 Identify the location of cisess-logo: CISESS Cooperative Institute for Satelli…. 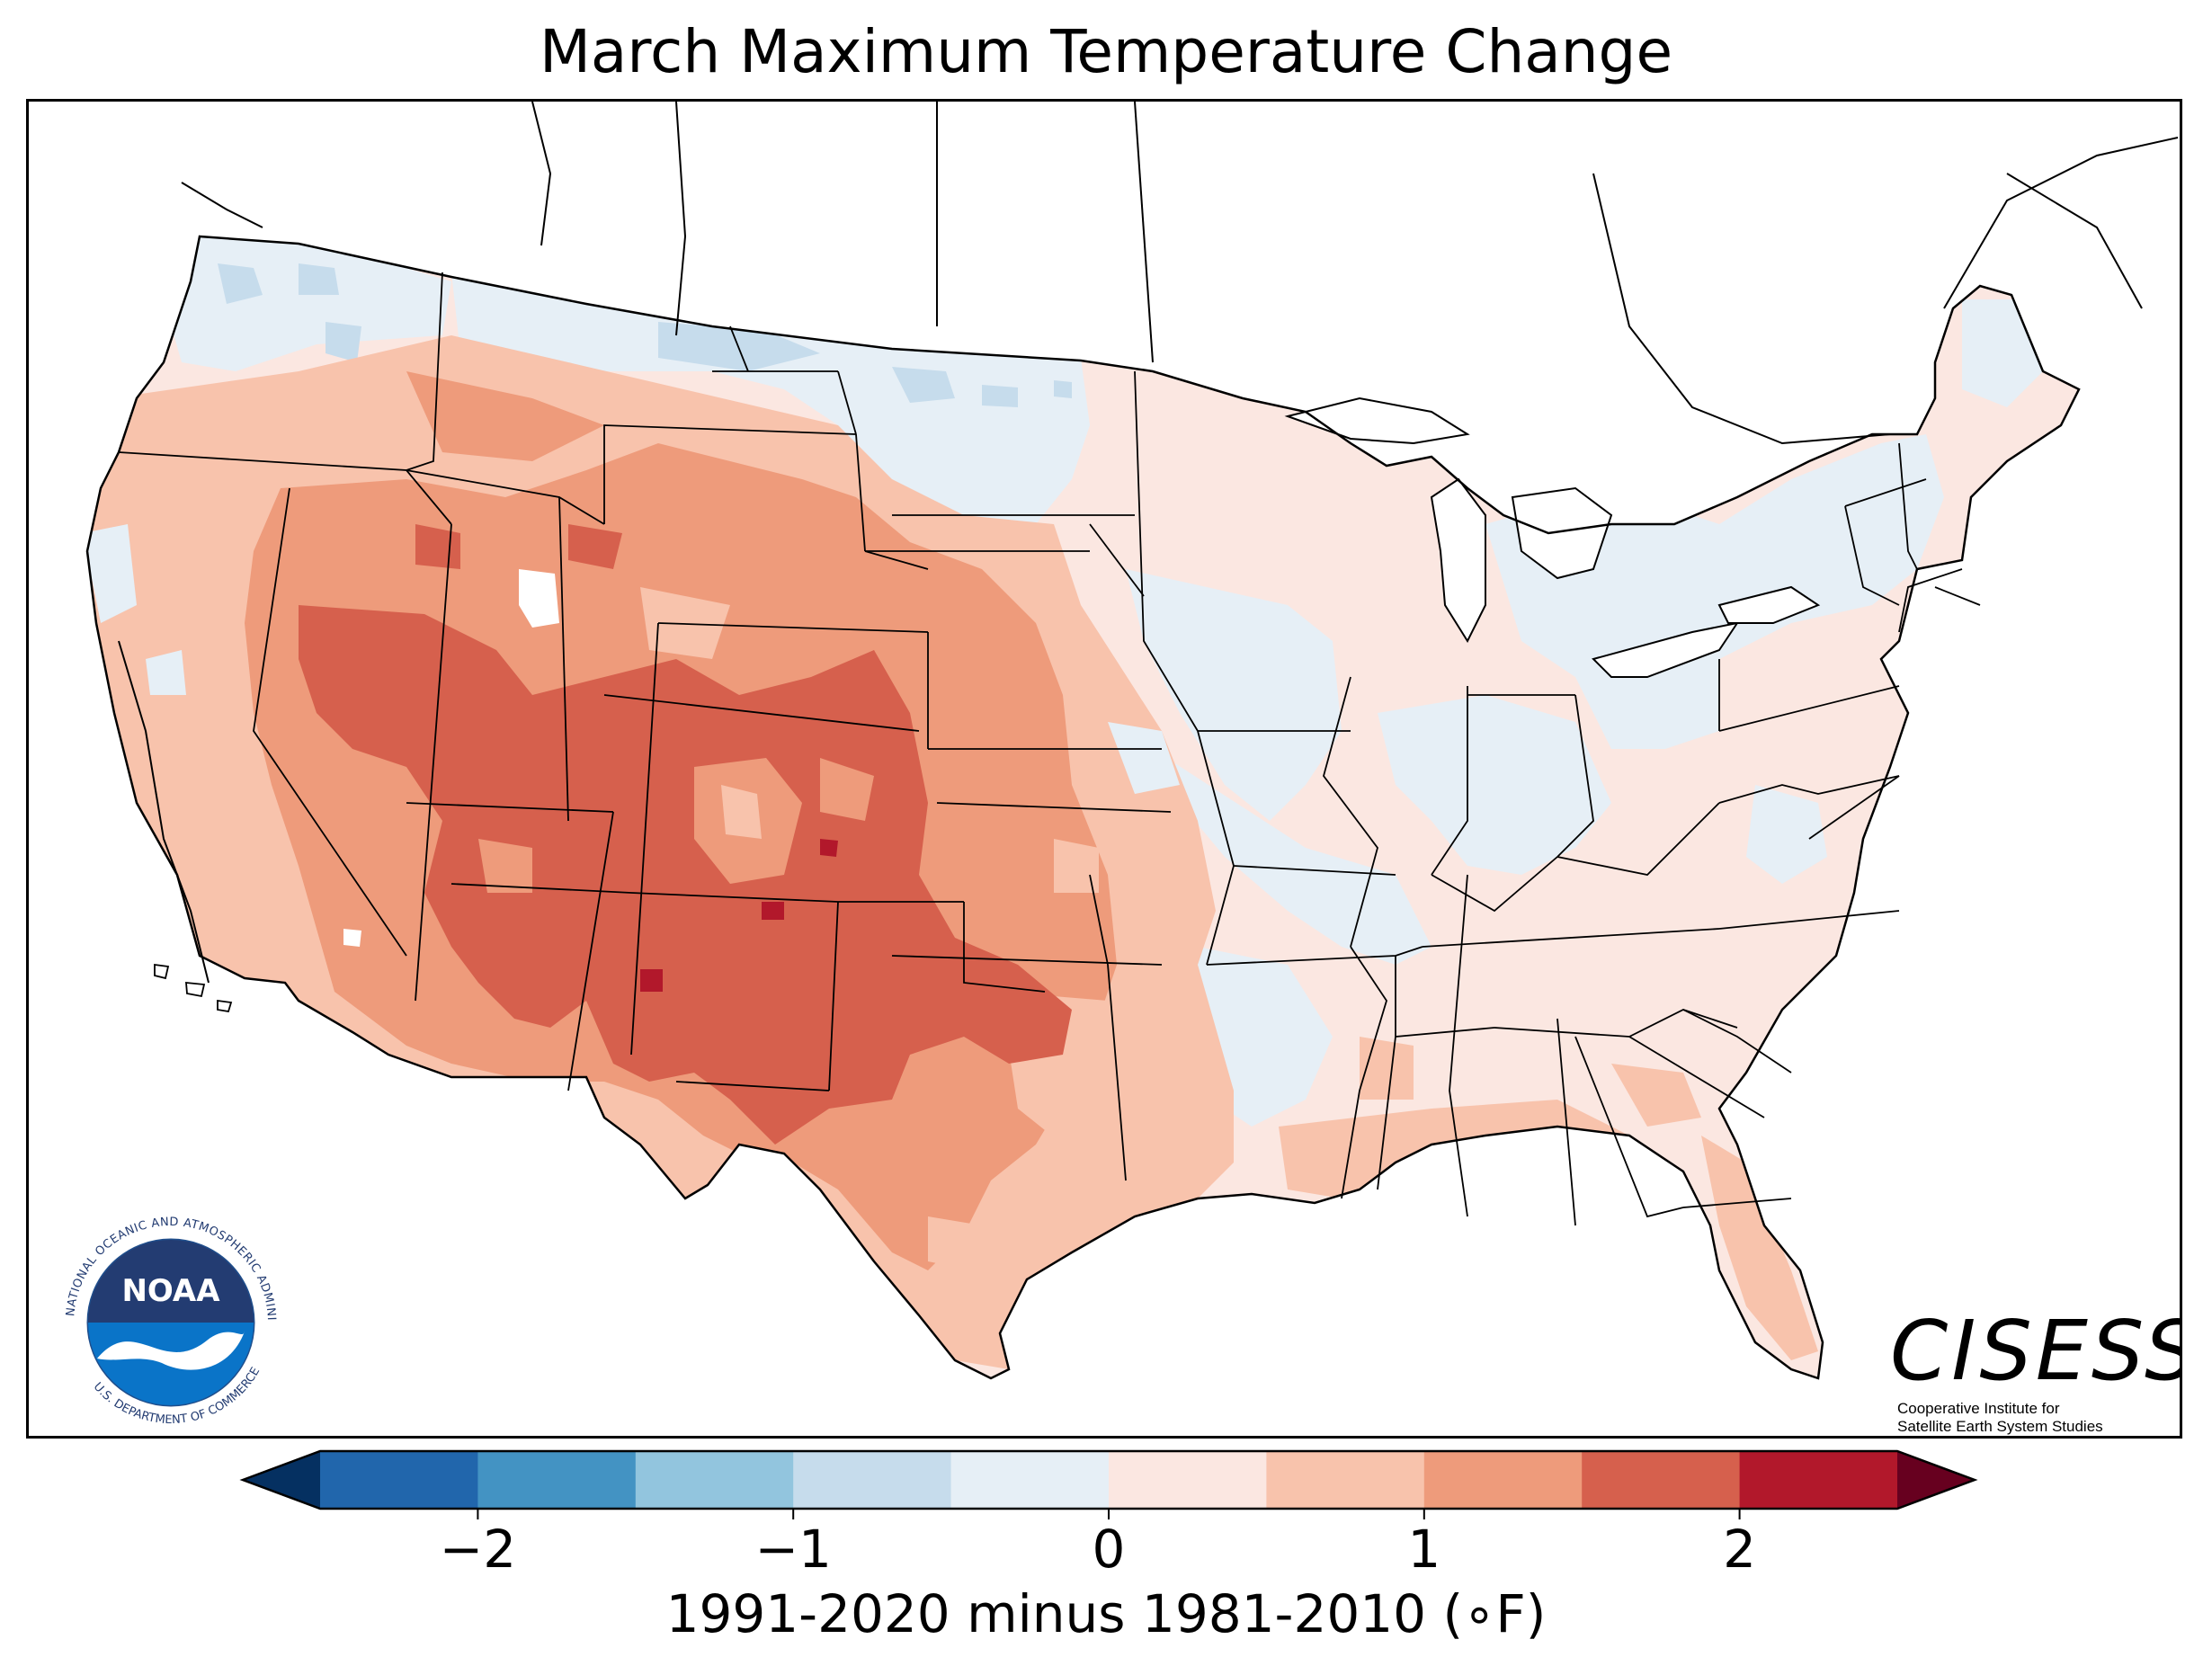
(2035, 1371).